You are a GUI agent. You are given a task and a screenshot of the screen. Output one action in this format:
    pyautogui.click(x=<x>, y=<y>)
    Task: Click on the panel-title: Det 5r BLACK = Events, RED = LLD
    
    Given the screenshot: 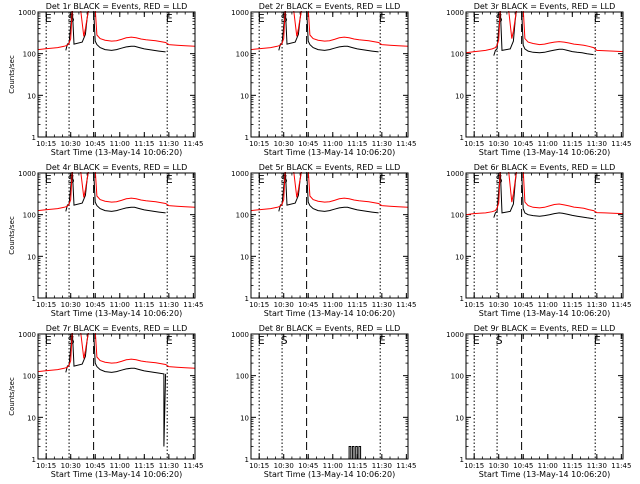 What is the action you would take?
    pyautogui.click(x=330, y=167)
    